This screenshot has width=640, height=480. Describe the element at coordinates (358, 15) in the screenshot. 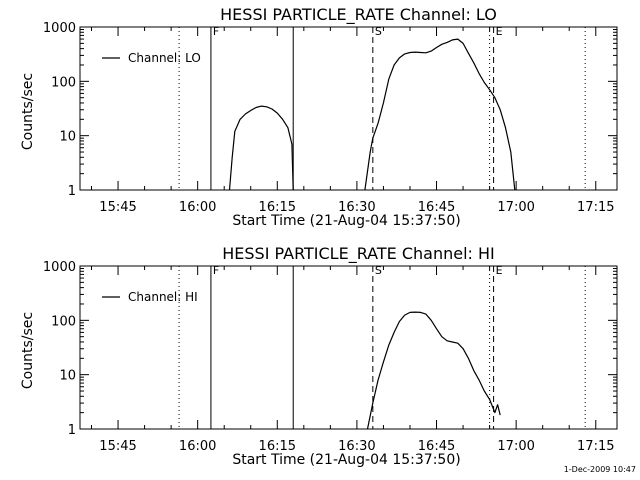

I see `chart-title: HESSI PARTICLE_RATE Channel: LO` at that location.